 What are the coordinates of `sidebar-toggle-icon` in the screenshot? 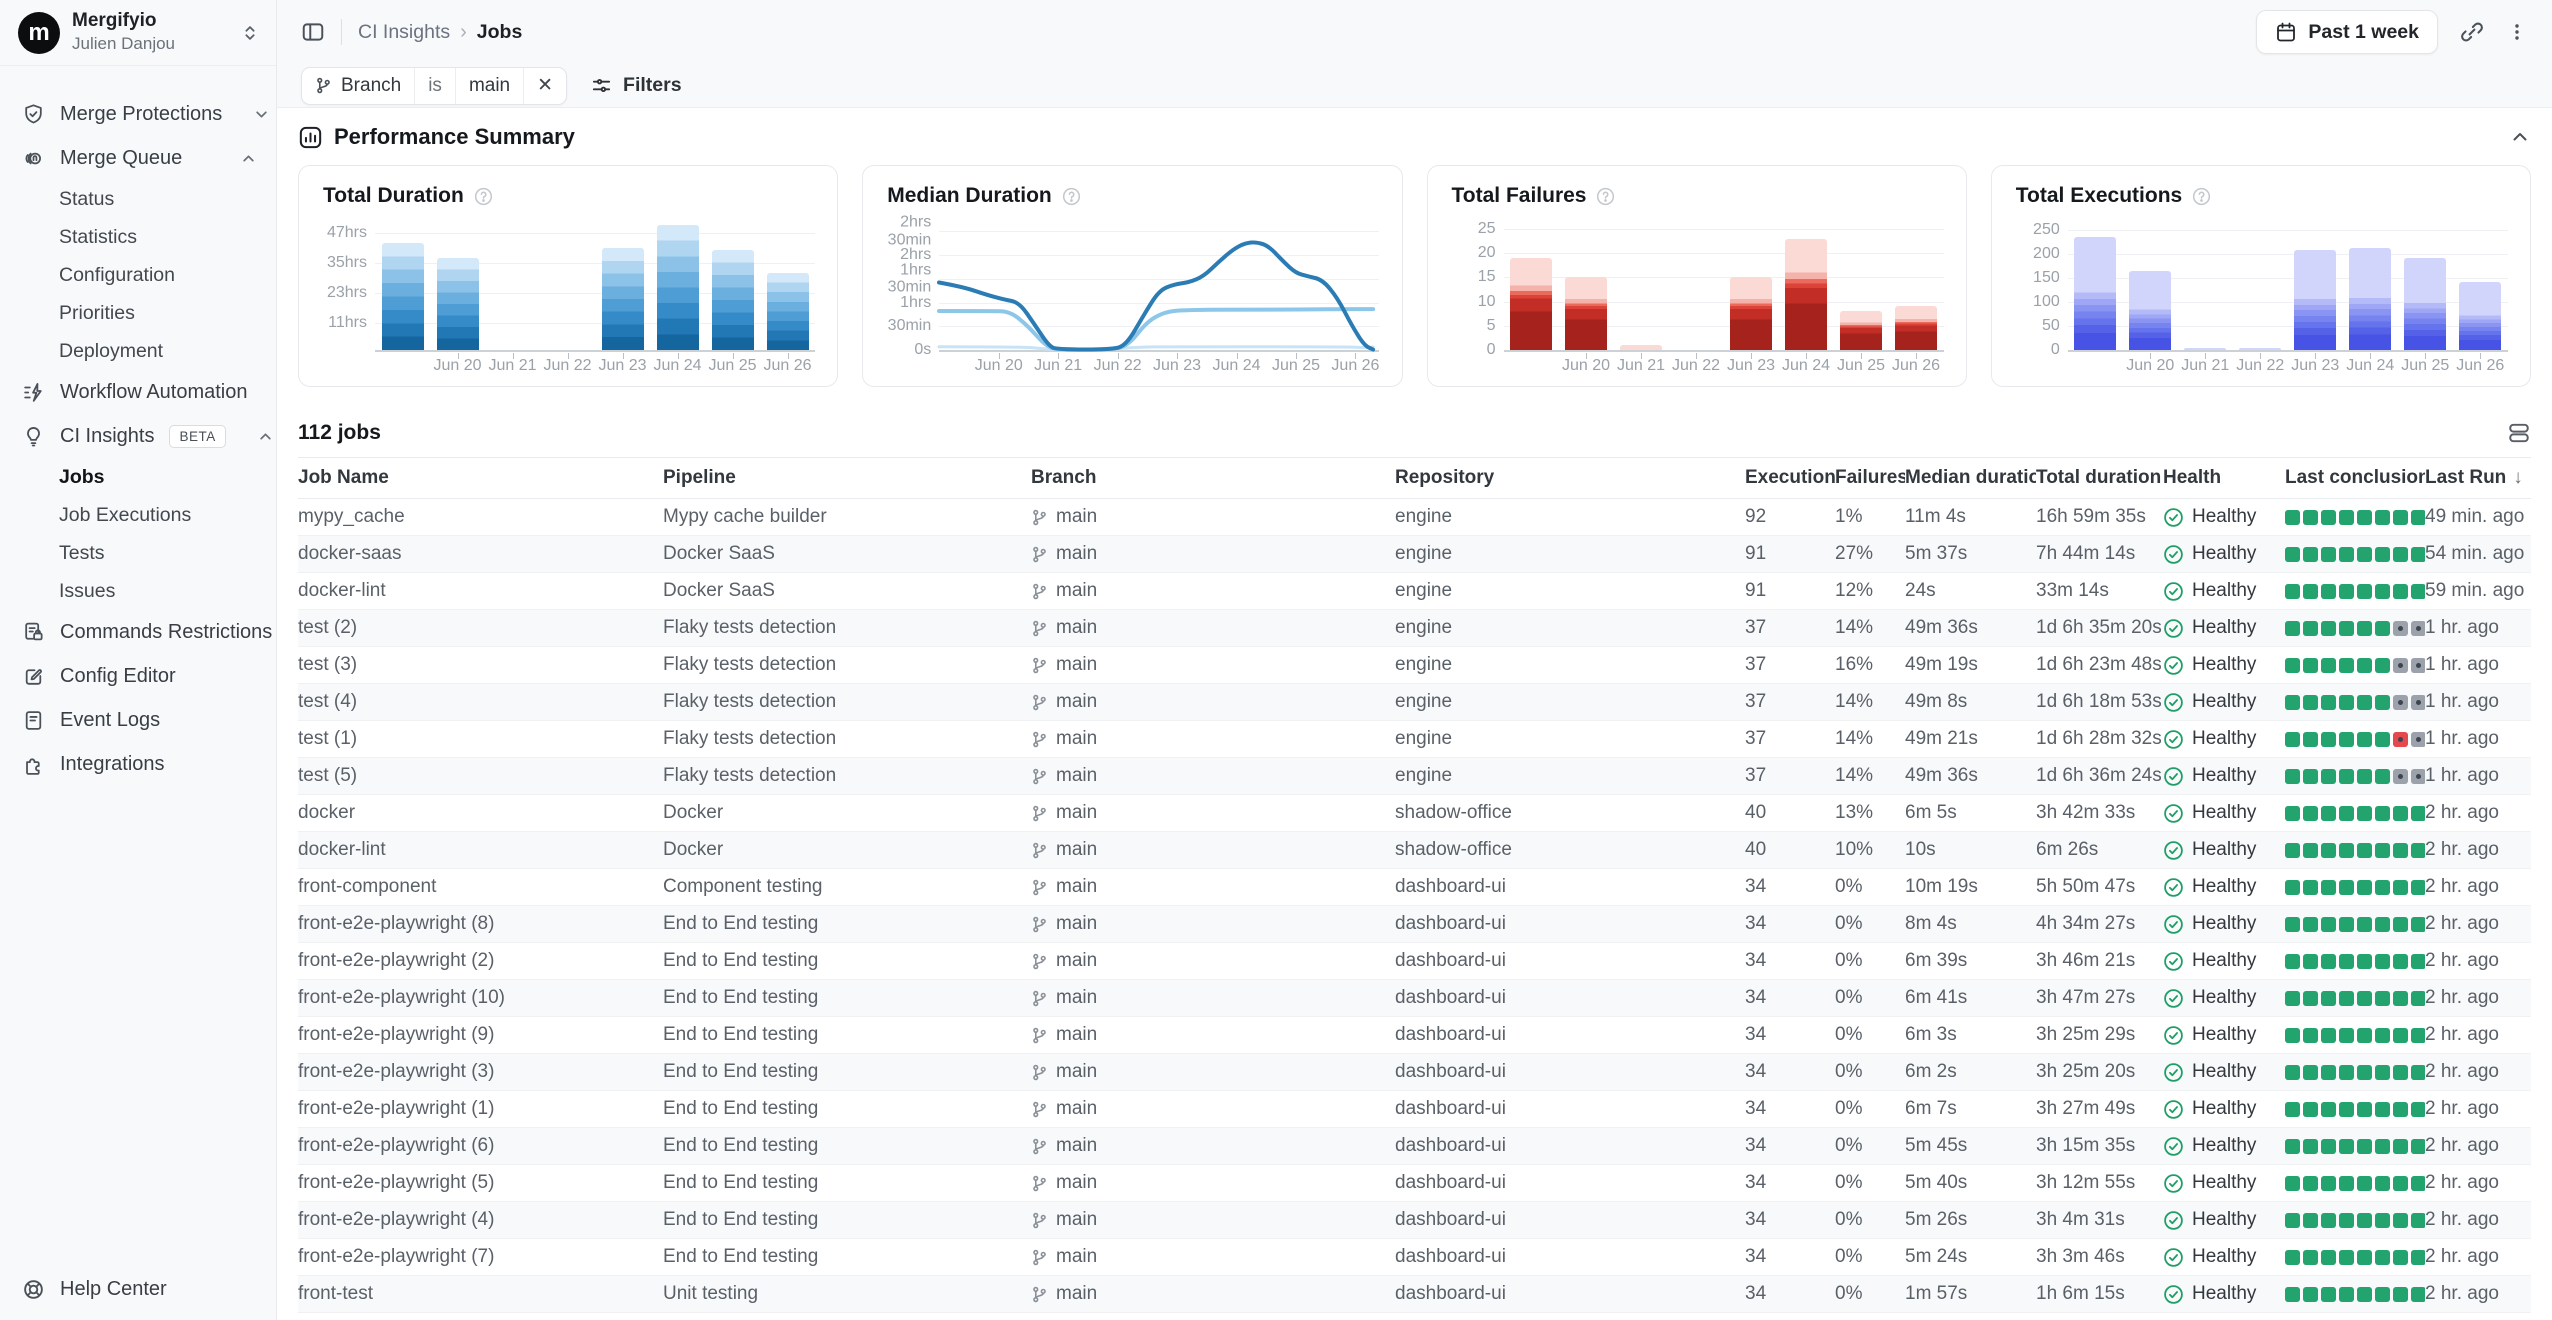 It's located at (313, 32).